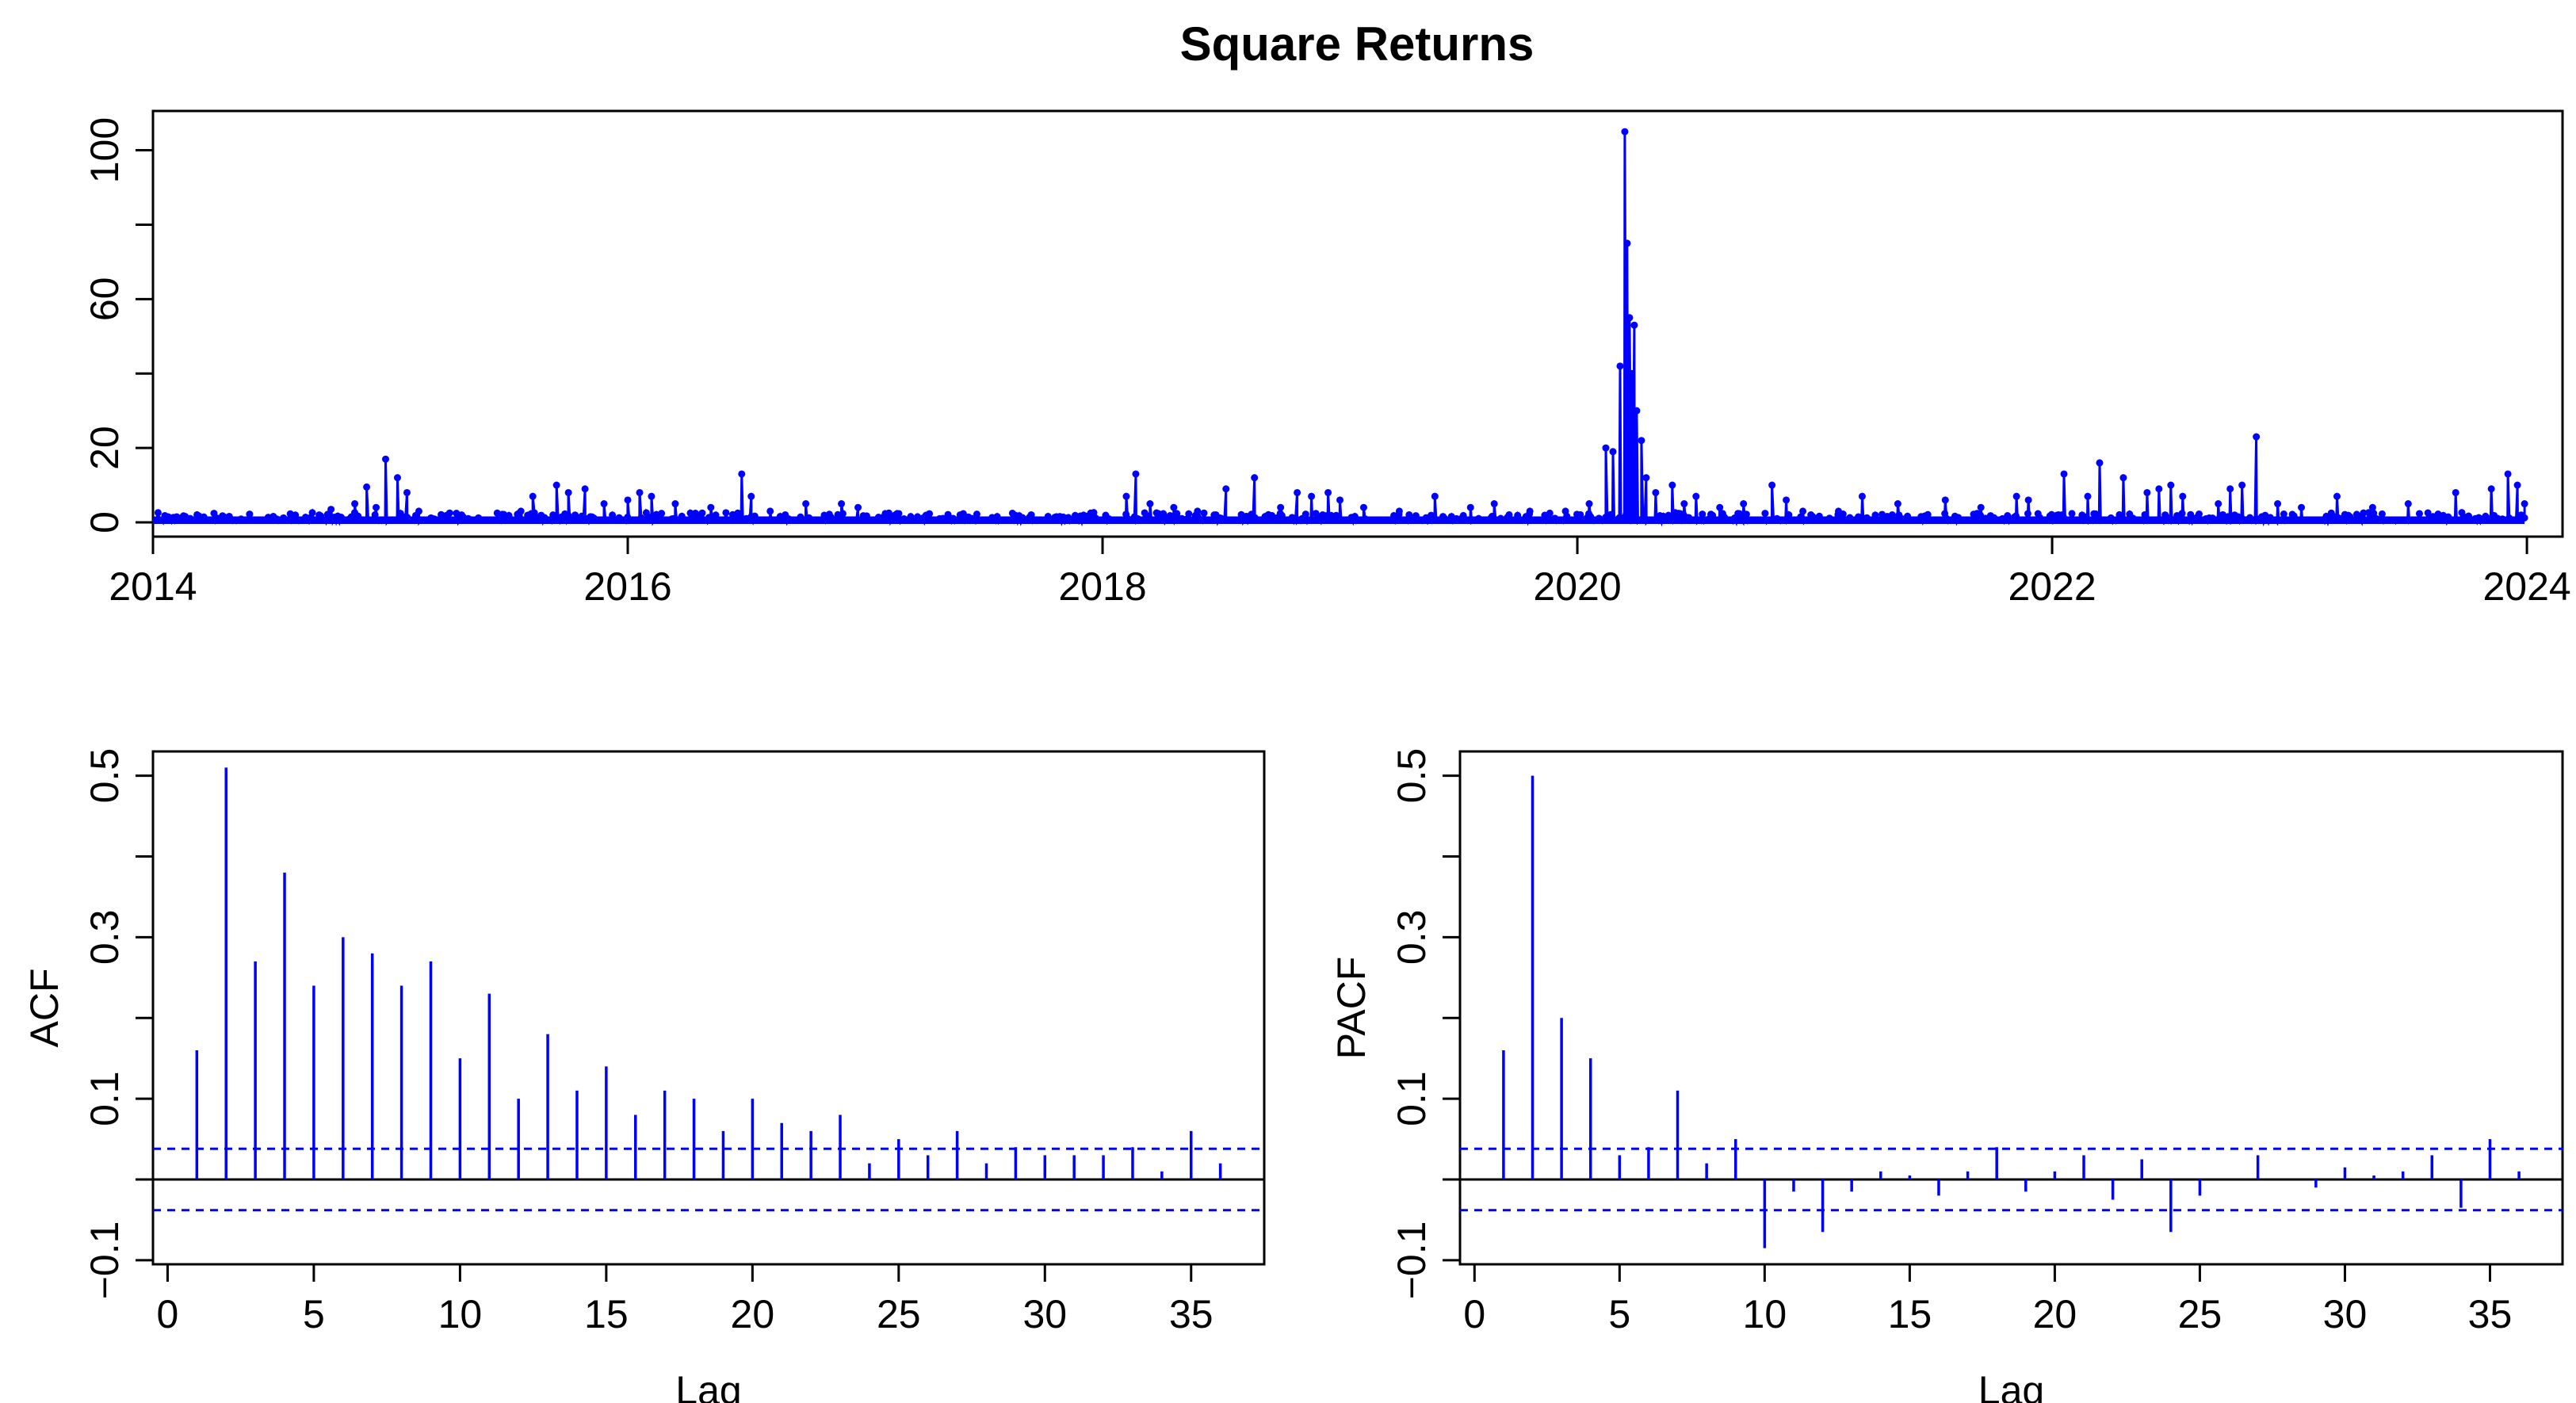  What do you see at coordinates (104, 299) in the screenshot?
I see `ts-y-tick-label: 60` at bounding box center [104, 299].